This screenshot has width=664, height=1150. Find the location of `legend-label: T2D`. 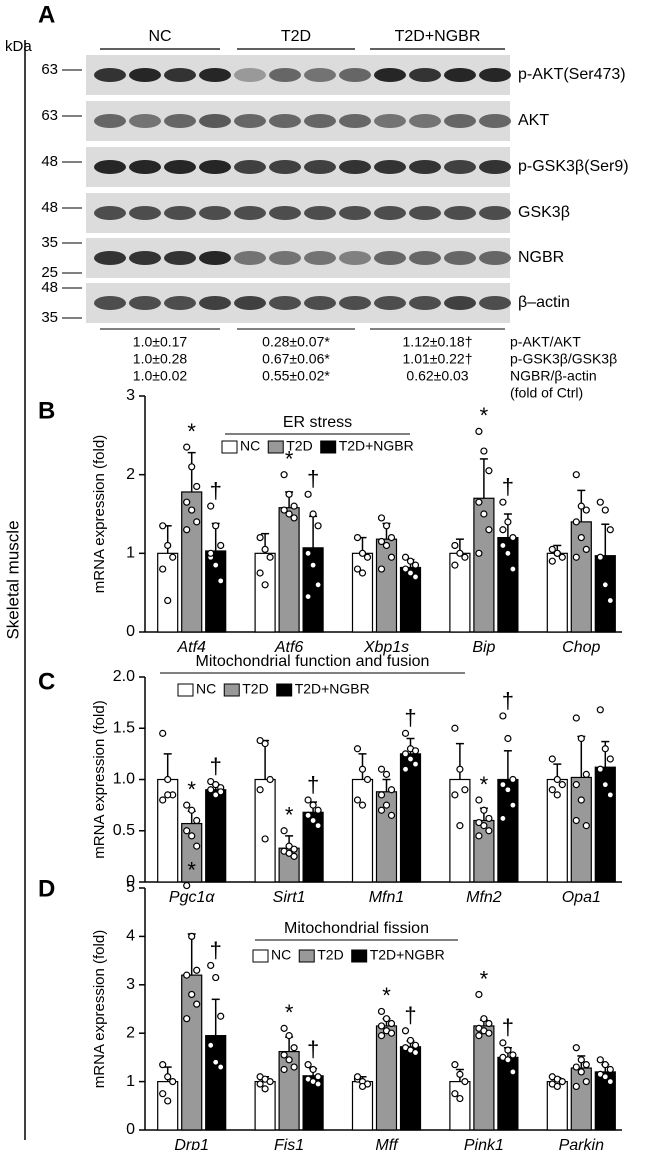

legend-label: T2D is located at coordinates (255, 689).